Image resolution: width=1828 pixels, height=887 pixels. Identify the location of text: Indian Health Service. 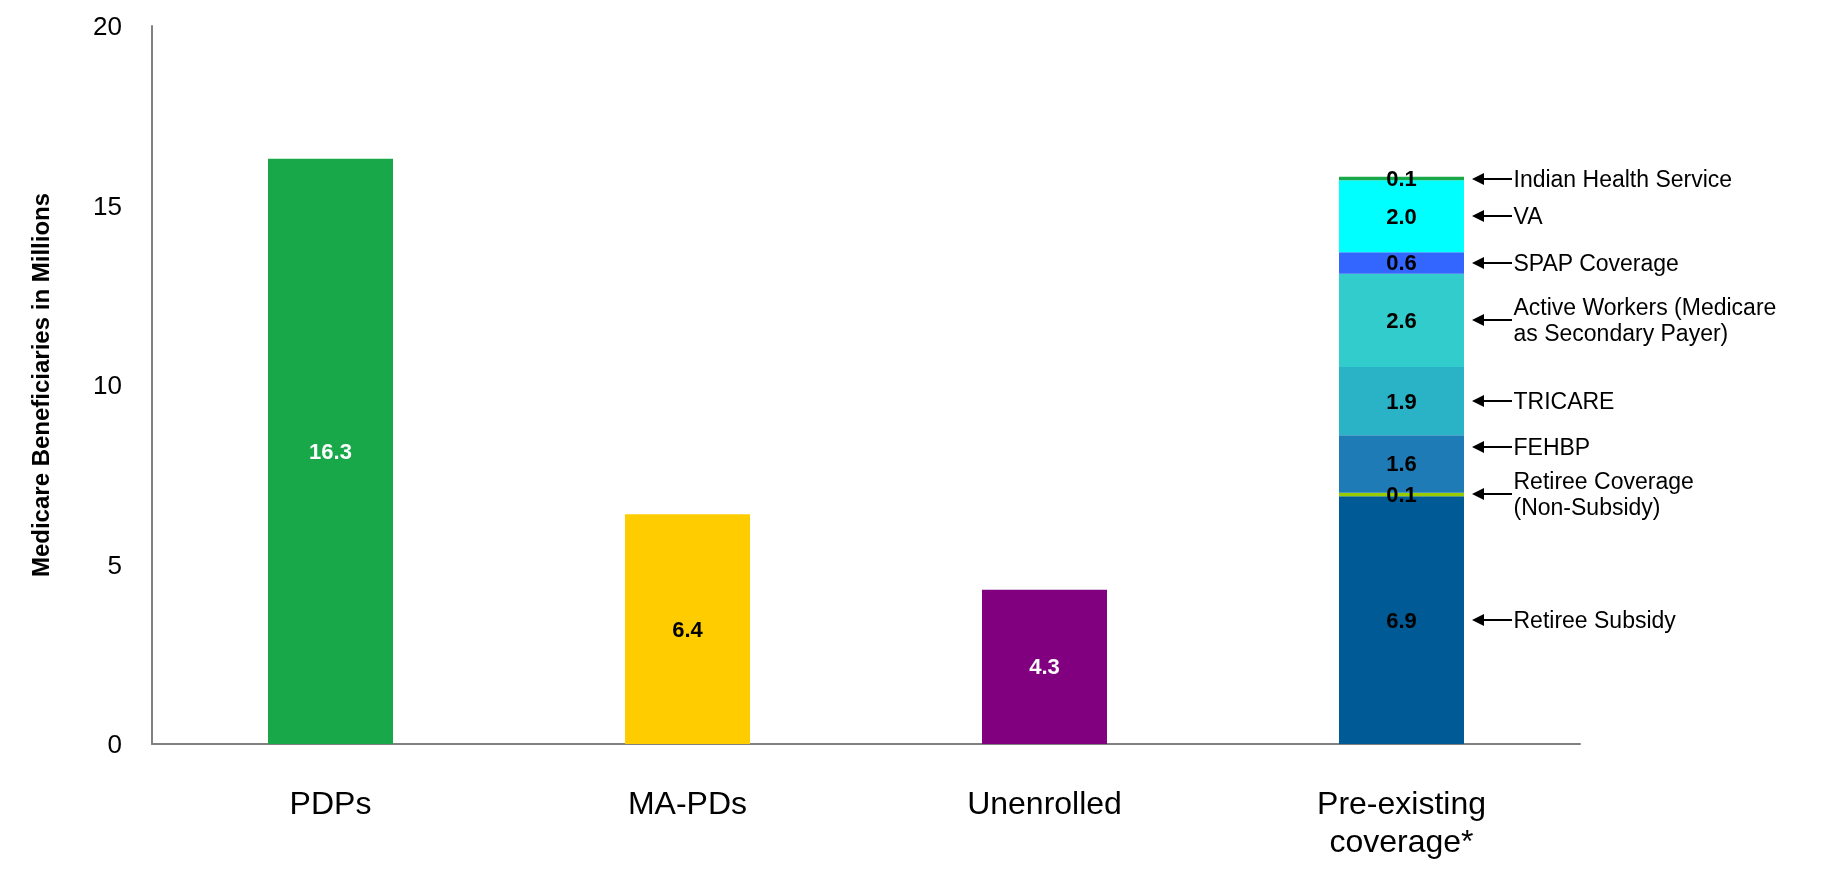
(1623, 178).